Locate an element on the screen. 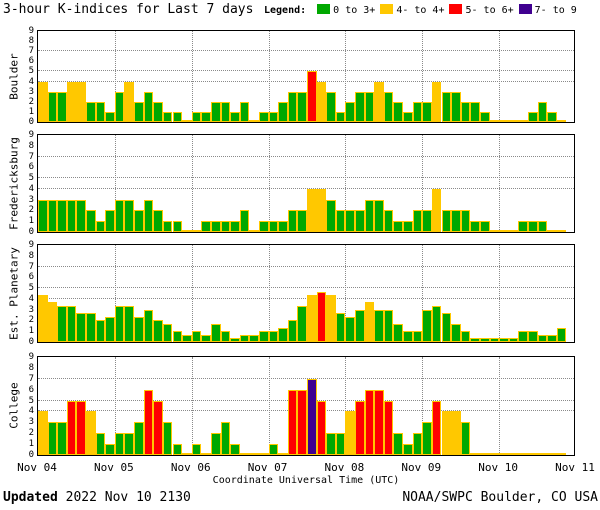 The width and height of the screenshot is (600, 510). y-tick-label: 1 is located at coordinates (31, 221).